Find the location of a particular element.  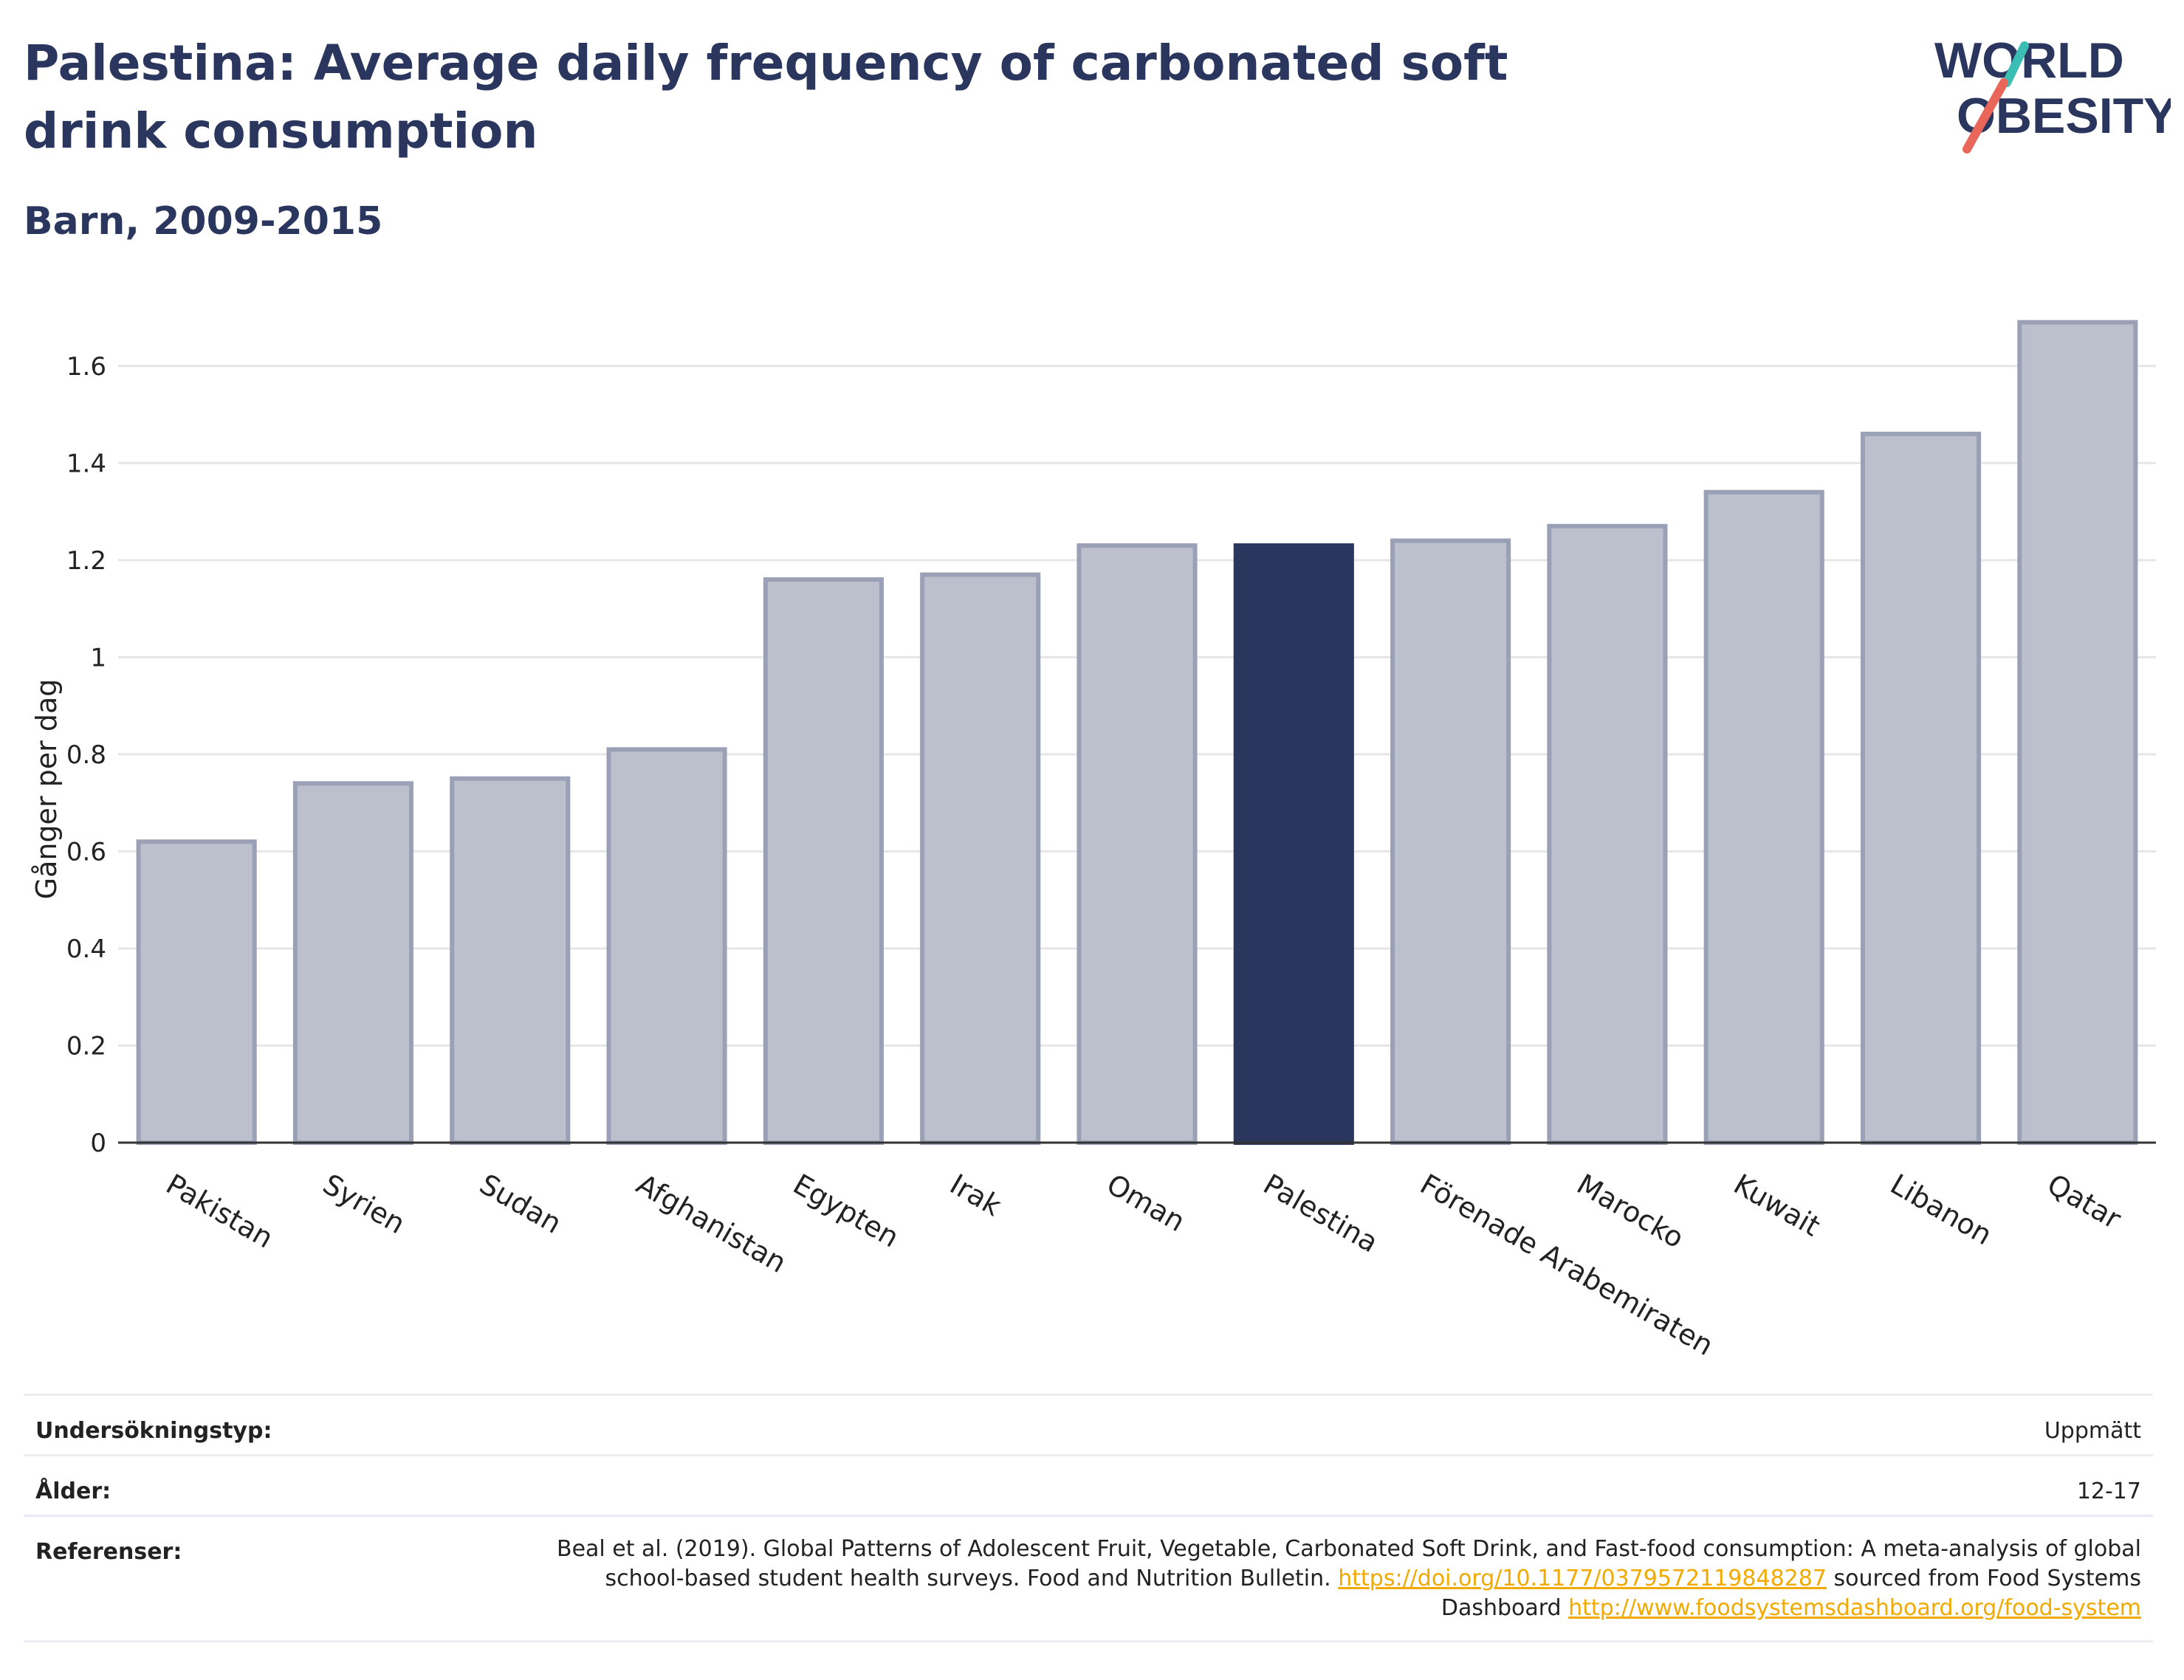

y-tick-label: 0 is located at coordinates (98, 1143).